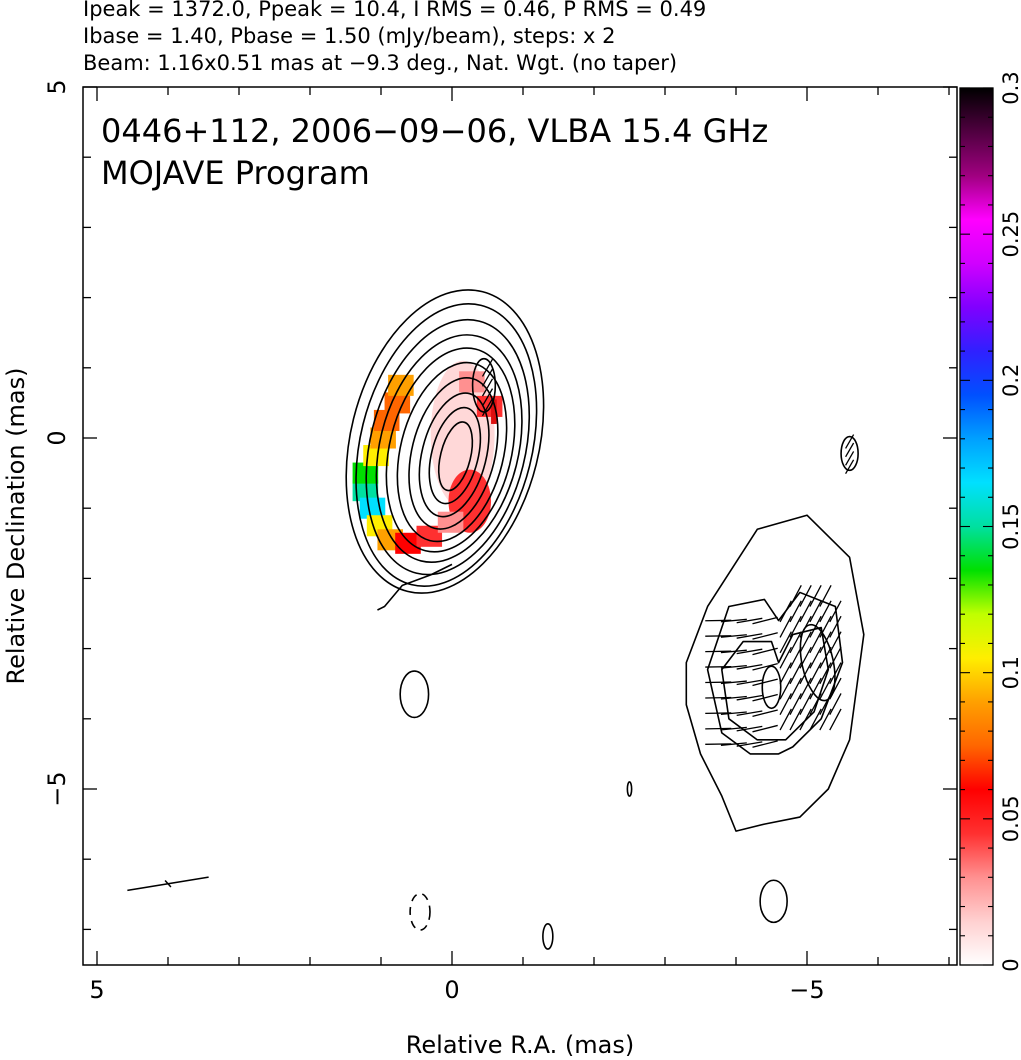  What do you see at coordinates (16, 525) in the screenshot?
I see `y-axis-label: Relative Declination (mas)` at bounding box center [16, 525].